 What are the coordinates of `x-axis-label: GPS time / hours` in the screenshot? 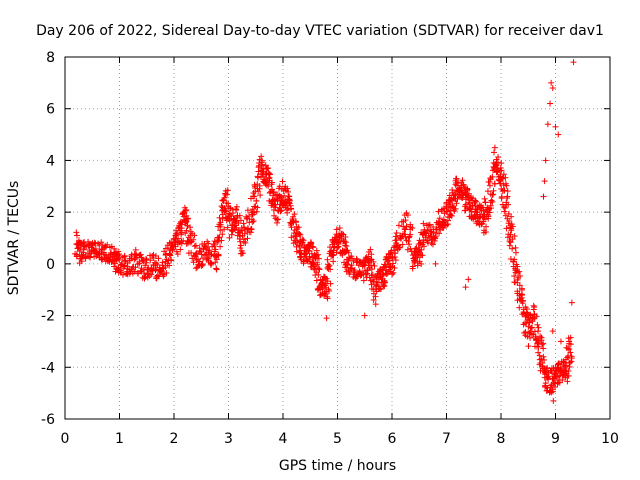 It's located at (337, 466).